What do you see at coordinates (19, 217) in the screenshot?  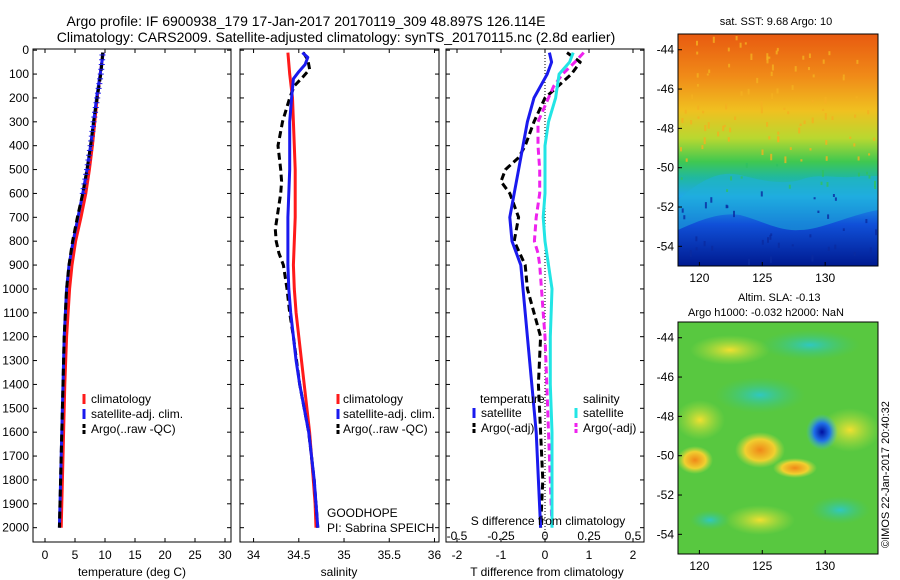 I see `depth-tick-label: 700` at bounding box center [19, 217].